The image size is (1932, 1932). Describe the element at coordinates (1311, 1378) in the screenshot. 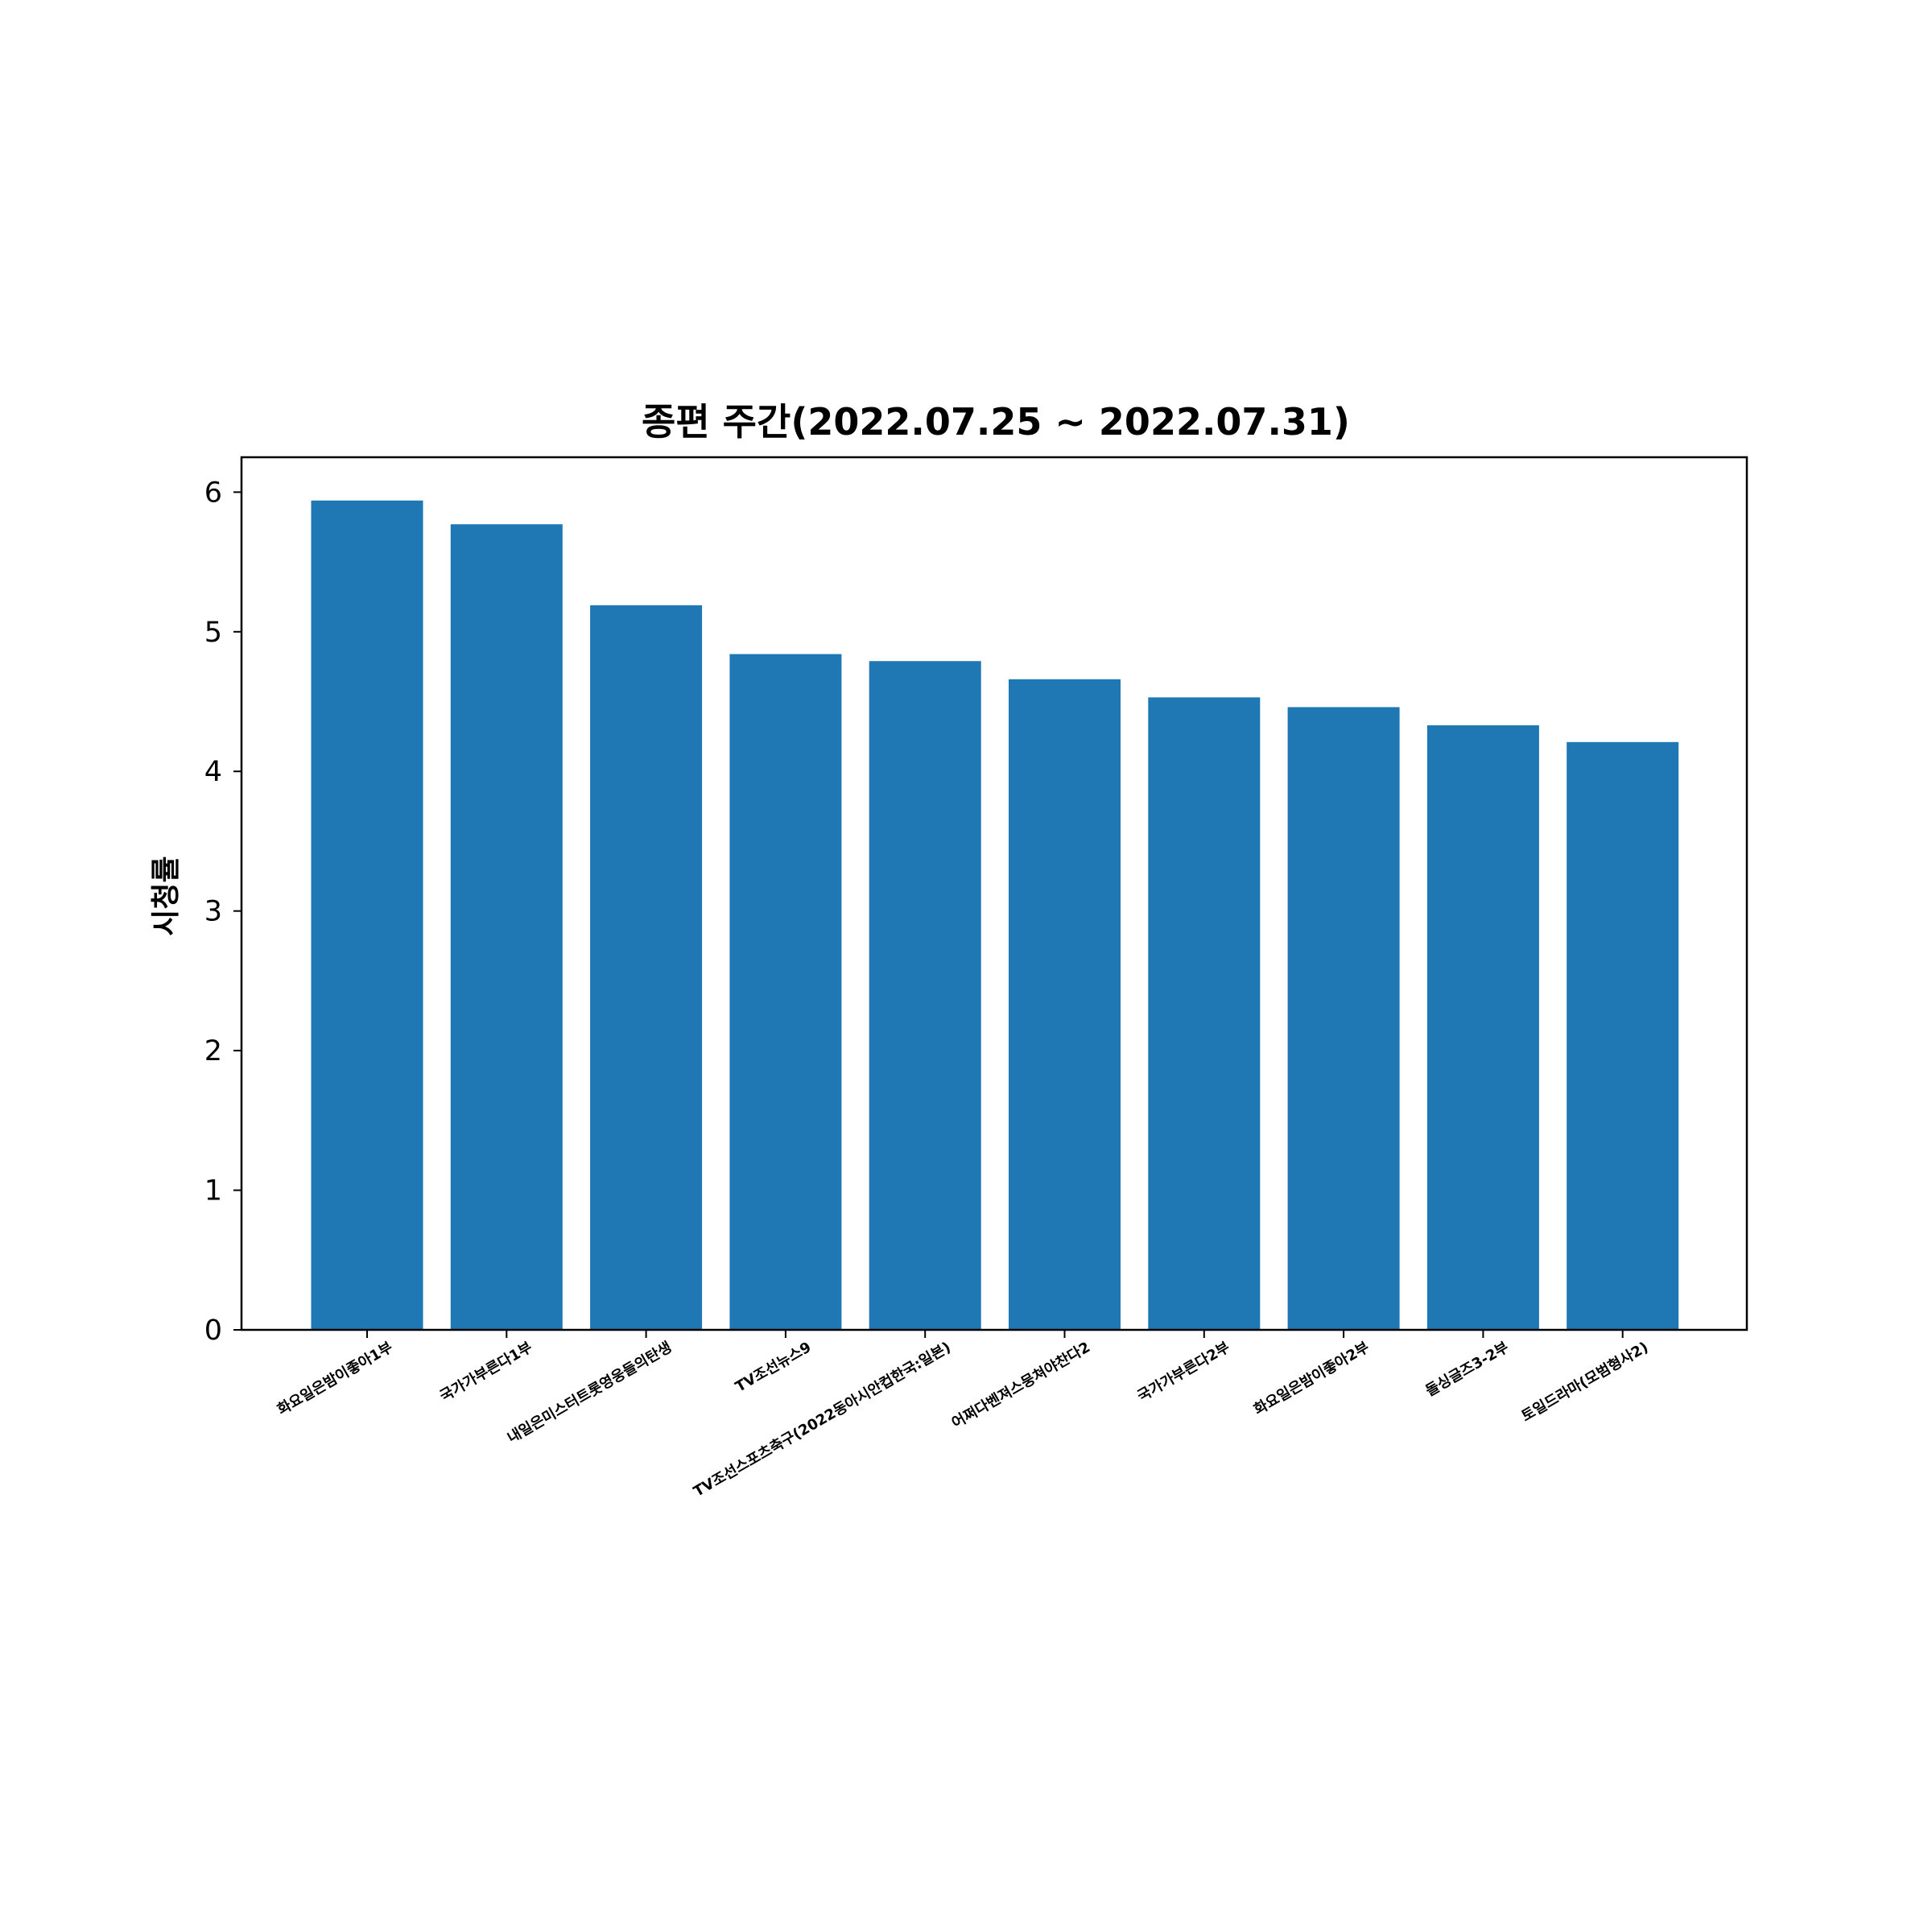

I see `x-tick-label: 화요일은밤이좋아2부` at that location.